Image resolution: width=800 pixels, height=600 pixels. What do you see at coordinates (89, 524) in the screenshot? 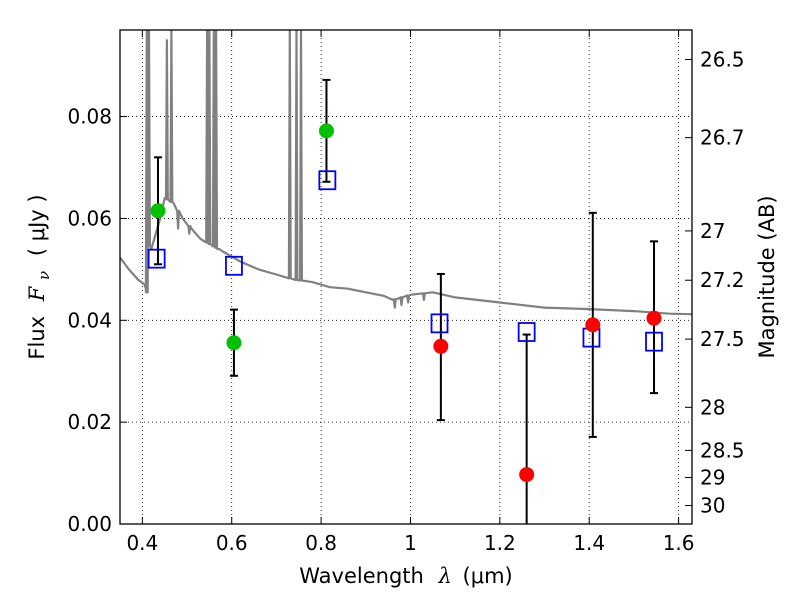
I see `y-tick-label: 0.00` at bounding box center [89, 524].